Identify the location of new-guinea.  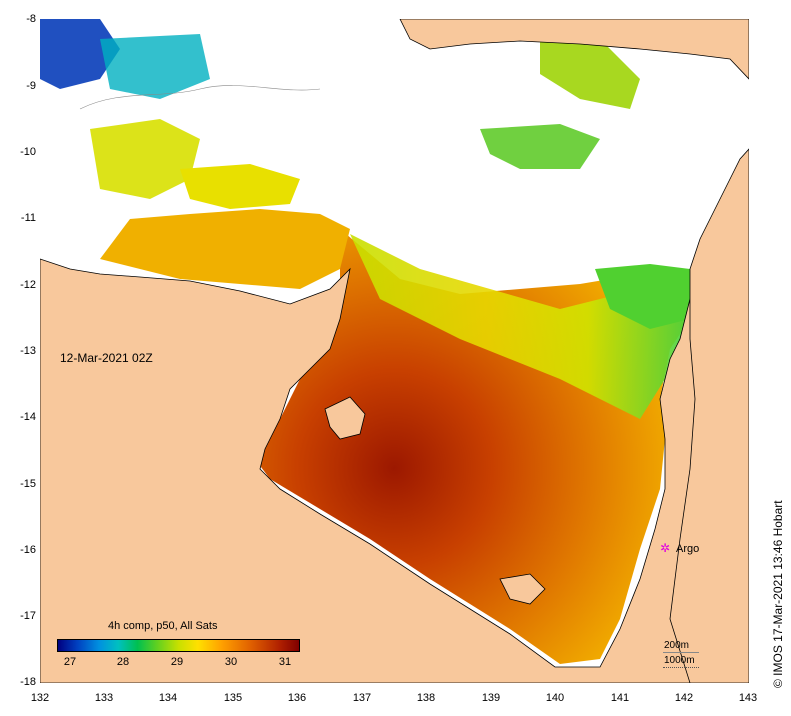
(574, 49).